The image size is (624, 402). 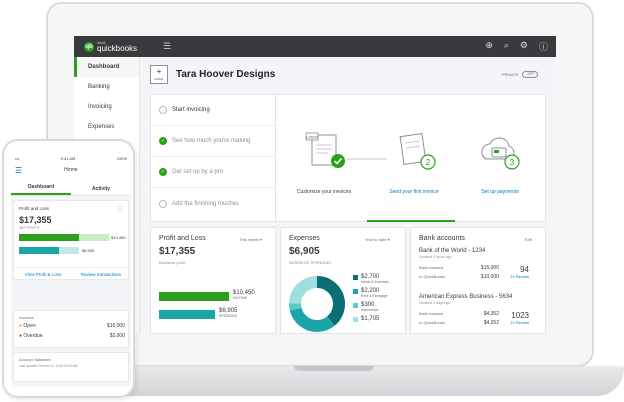 What do you see at coordinates (117, 48) in the screenshot?
I see `brand-name: quickbooks` at bounding box center [117, 48].